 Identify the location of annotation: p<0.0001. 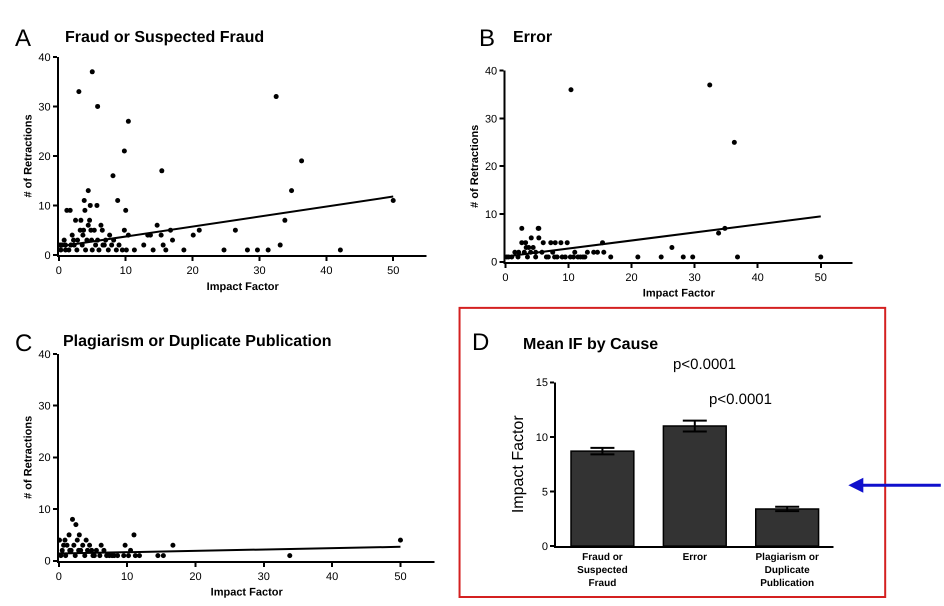
(740, 399).